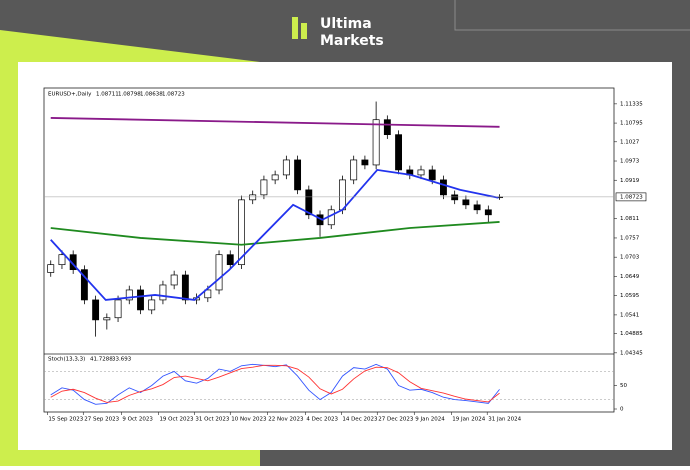 Image resolution: width=690 pixels, height=470 pixels. I want to click on ohlc-open: 1.08711, so click(107, 95).